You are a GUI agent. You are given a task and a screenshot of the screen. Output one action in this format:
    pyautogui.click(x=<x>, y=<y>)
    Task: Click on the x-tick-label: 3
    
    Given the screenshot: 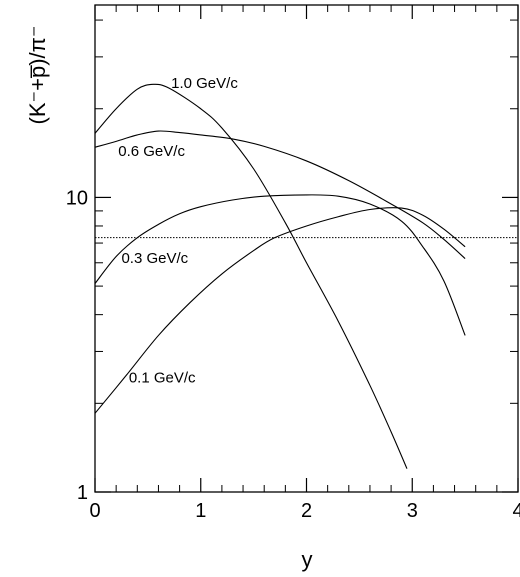 What is the action you would take?
    pyautogui.click(x=412, y=511)
    